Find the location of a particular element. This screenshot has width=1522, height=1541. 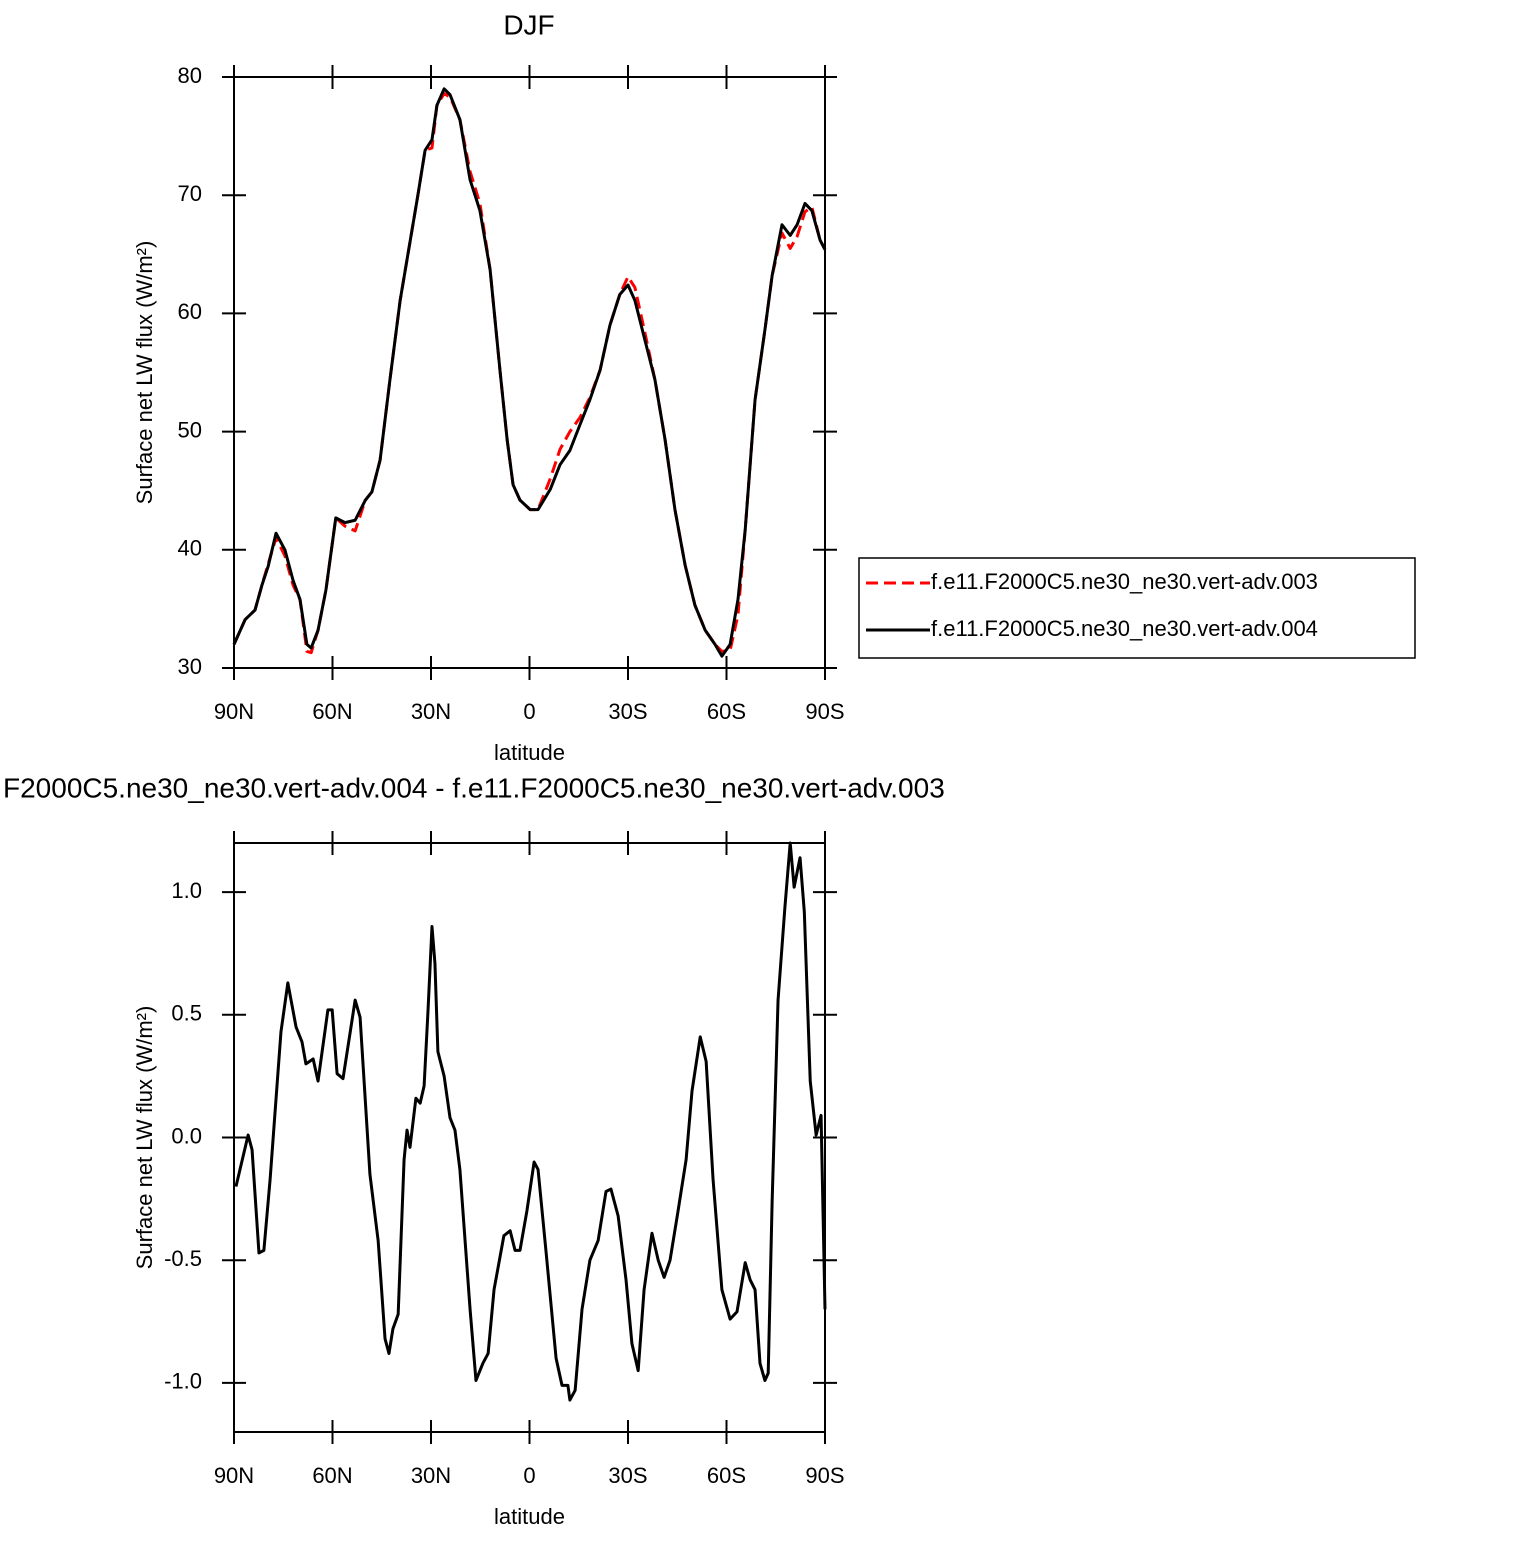

chart-title: DJF is located at coordinates (528, 24).